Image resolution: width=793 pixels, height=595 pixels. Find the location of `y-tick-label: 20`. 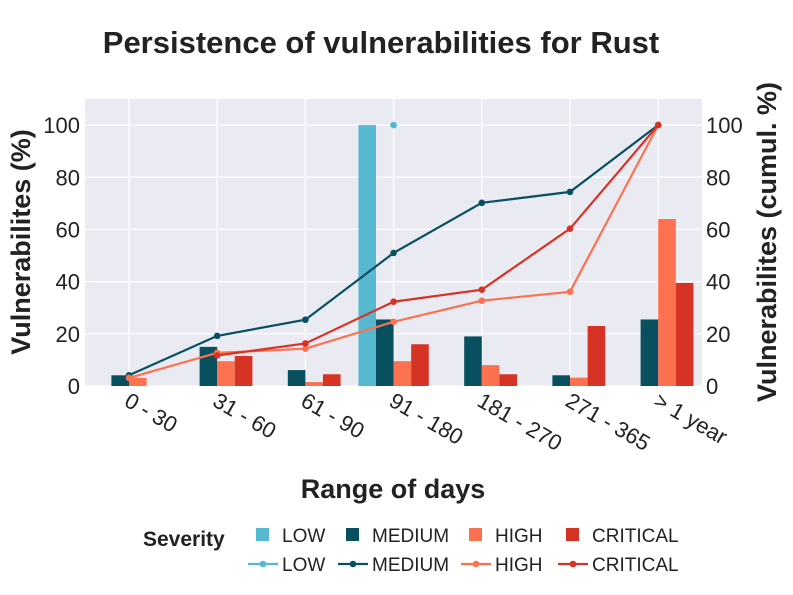

y-tick-label: 20 is located at coordinates (68, 334).